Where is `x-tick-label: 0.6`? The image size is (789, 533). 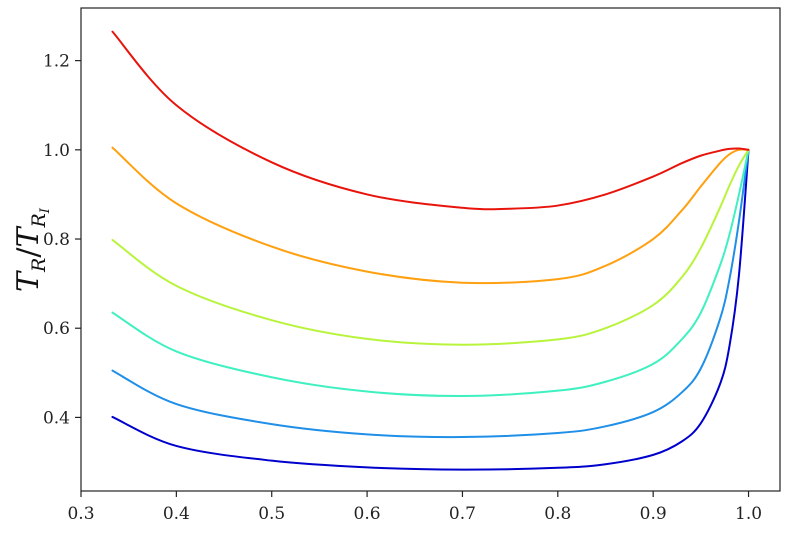
x-tick-label: 0.6 is located at coordinates (367, 514).